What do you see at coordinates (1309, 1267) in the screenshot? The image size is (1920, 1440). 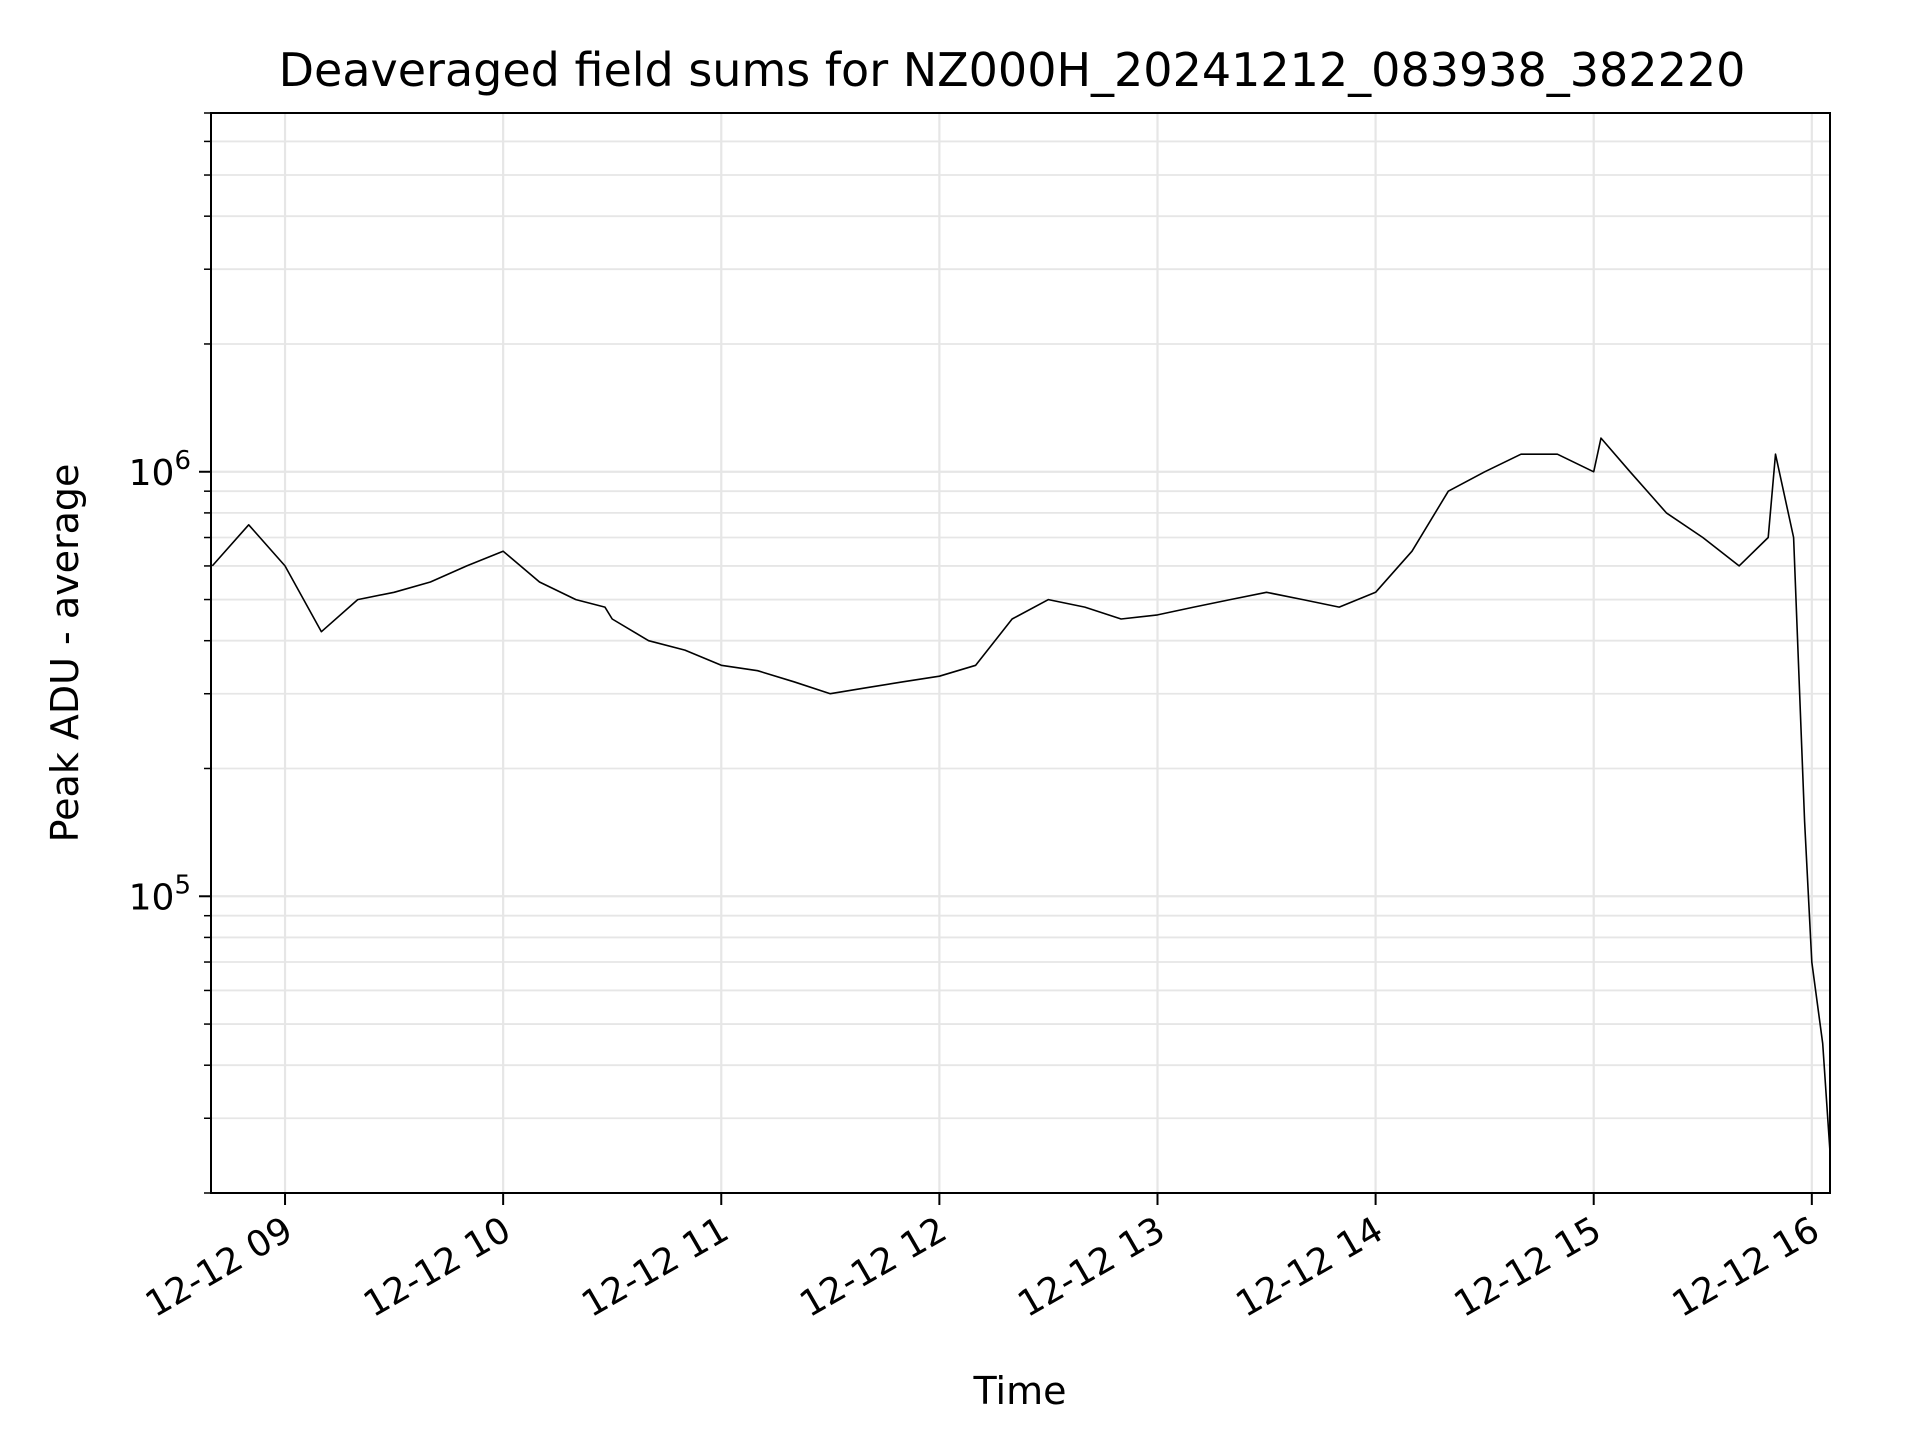 I see `x-tick-label: 12-12 14` at bounding box center [1309, 1267].